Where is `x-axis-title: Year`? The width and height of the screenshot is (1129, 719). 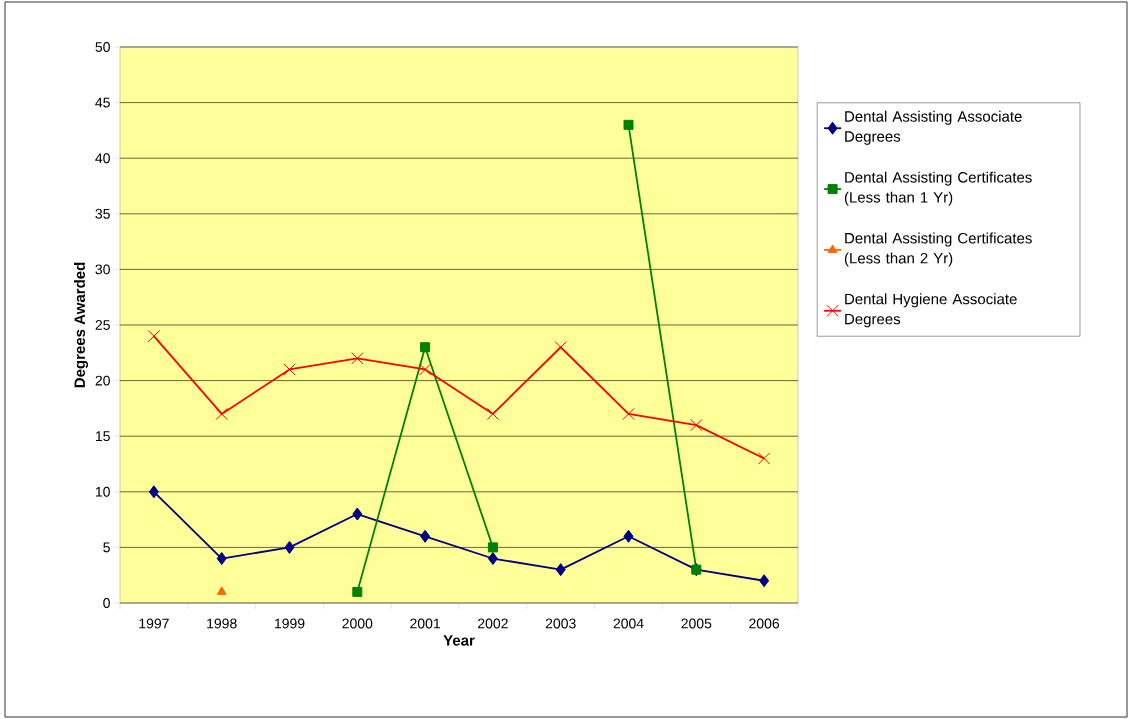 x-axis-title: Year is located at coordinates (459, 640).